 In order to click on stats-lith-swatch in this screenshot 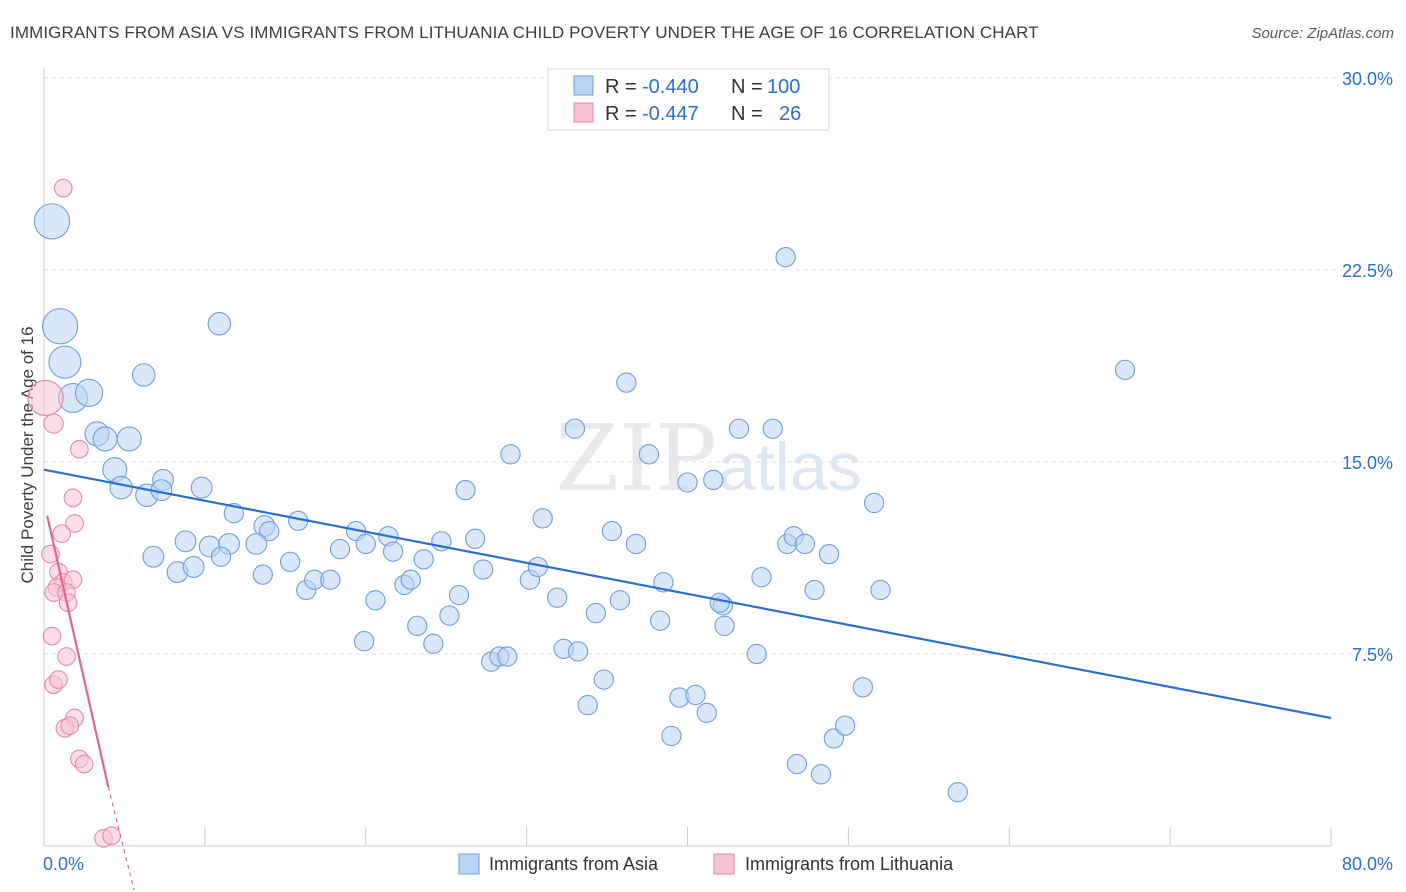, I will do `click(583, 112)`.